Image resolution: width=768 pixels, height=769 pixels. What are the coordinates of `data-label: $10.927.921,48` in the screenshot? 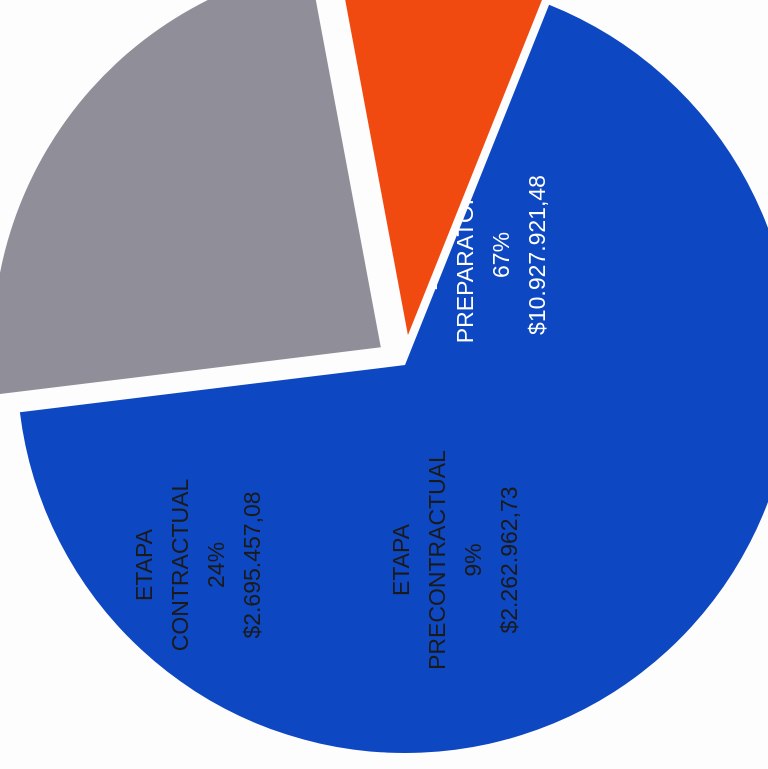 It's located at (537, 255).